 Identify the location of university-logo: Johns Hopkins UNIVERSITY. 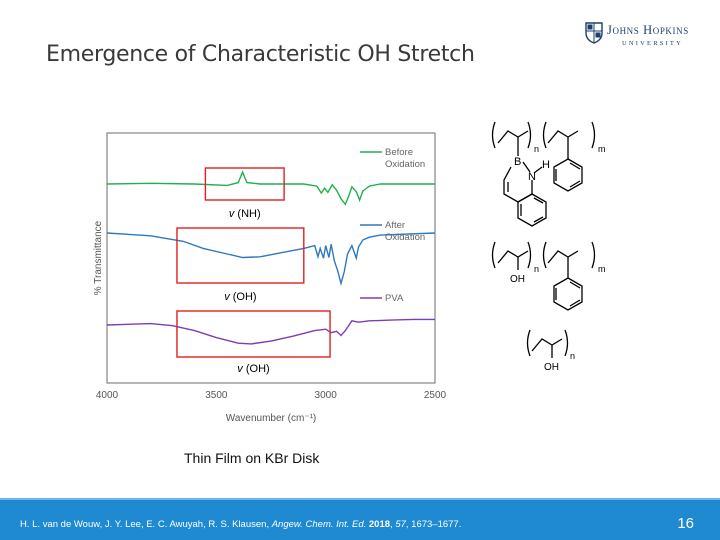
(645, 35).